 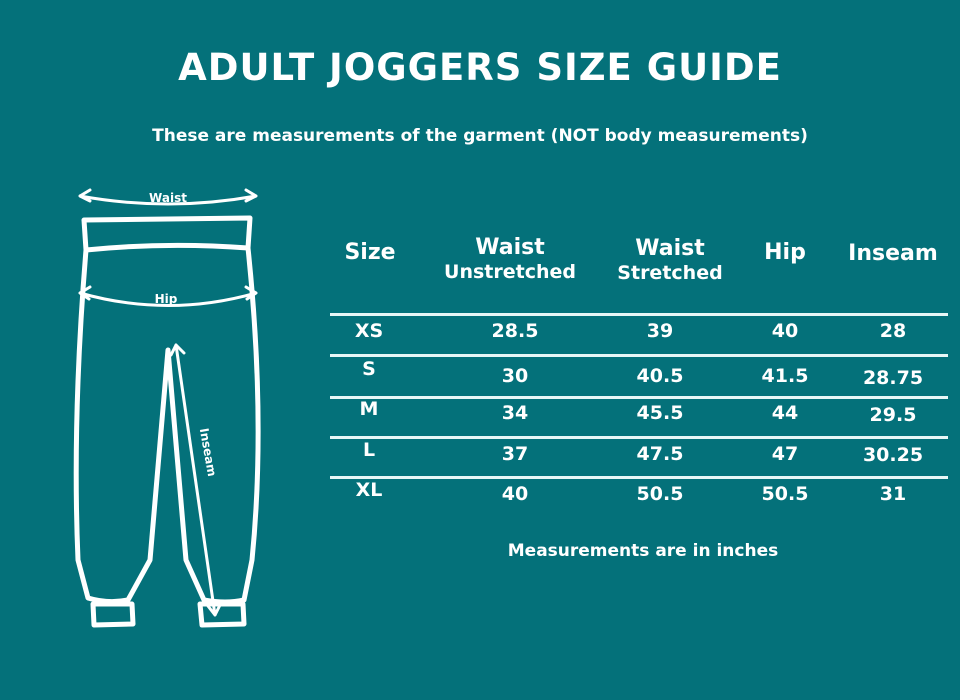 What do you see at coordinates (660, 413) in the screenshot?
I see `cell-waist-stretched: 45.5` at bounding box center [660, 413].